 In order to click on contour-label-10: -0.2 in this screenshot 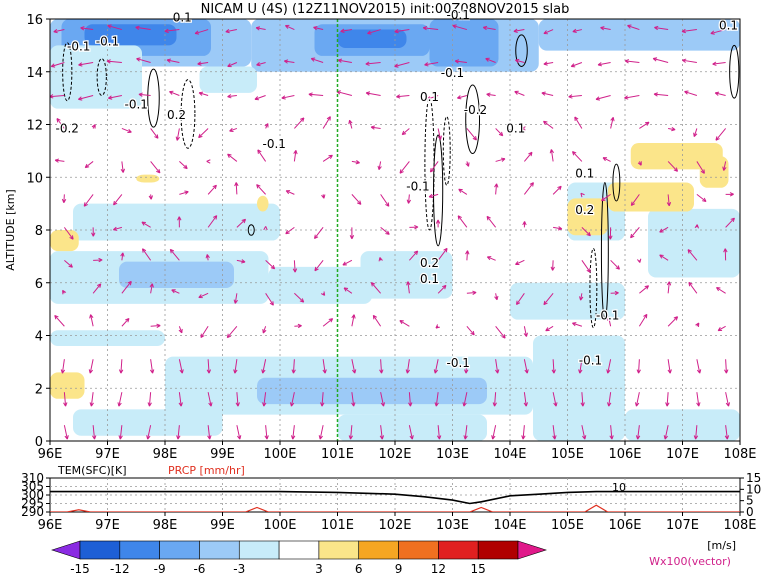, I will do `click(475, 110)`.